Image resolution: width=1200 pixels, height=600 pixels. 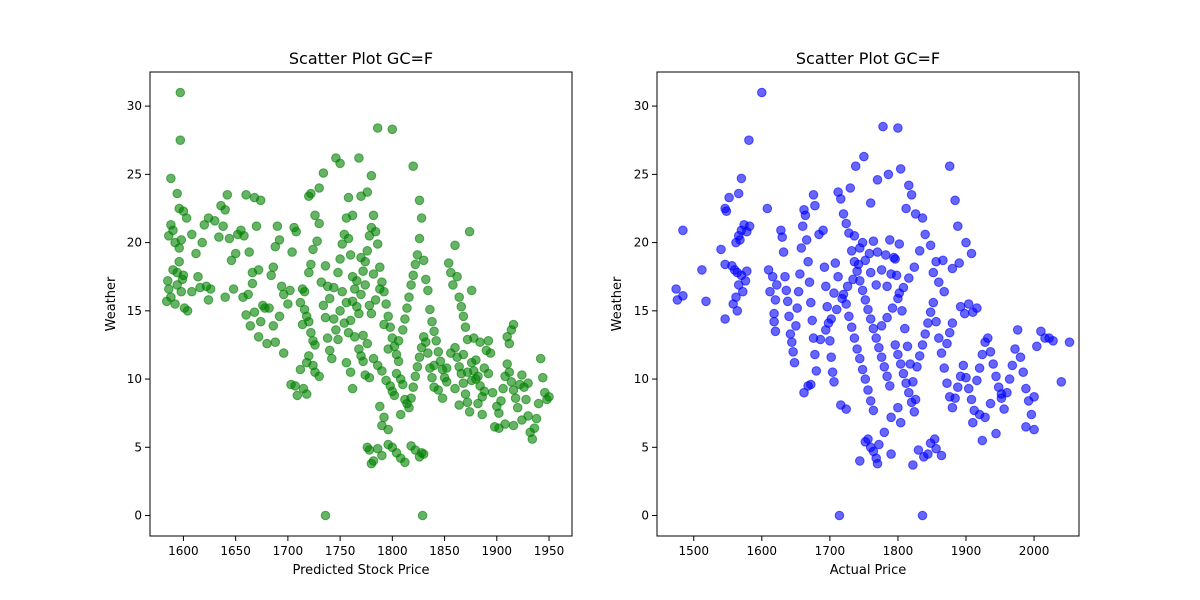 What do you see at coordinates (617, 303) in the screenshot?
I see `chart-right-ylabel: Weather` at bounding box center [617, 303].